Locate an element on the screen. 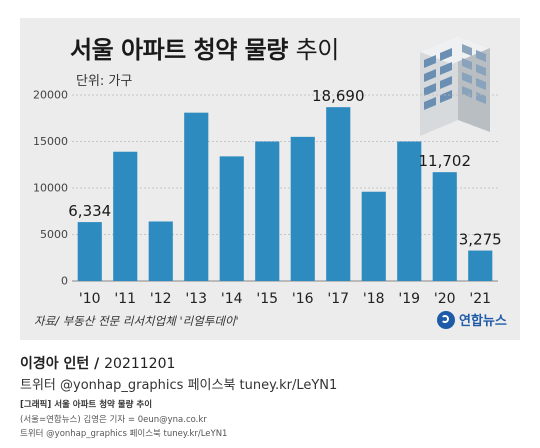  author-credit: 이경아 인턴 / 20211201 is located at coordinates (97, 363).